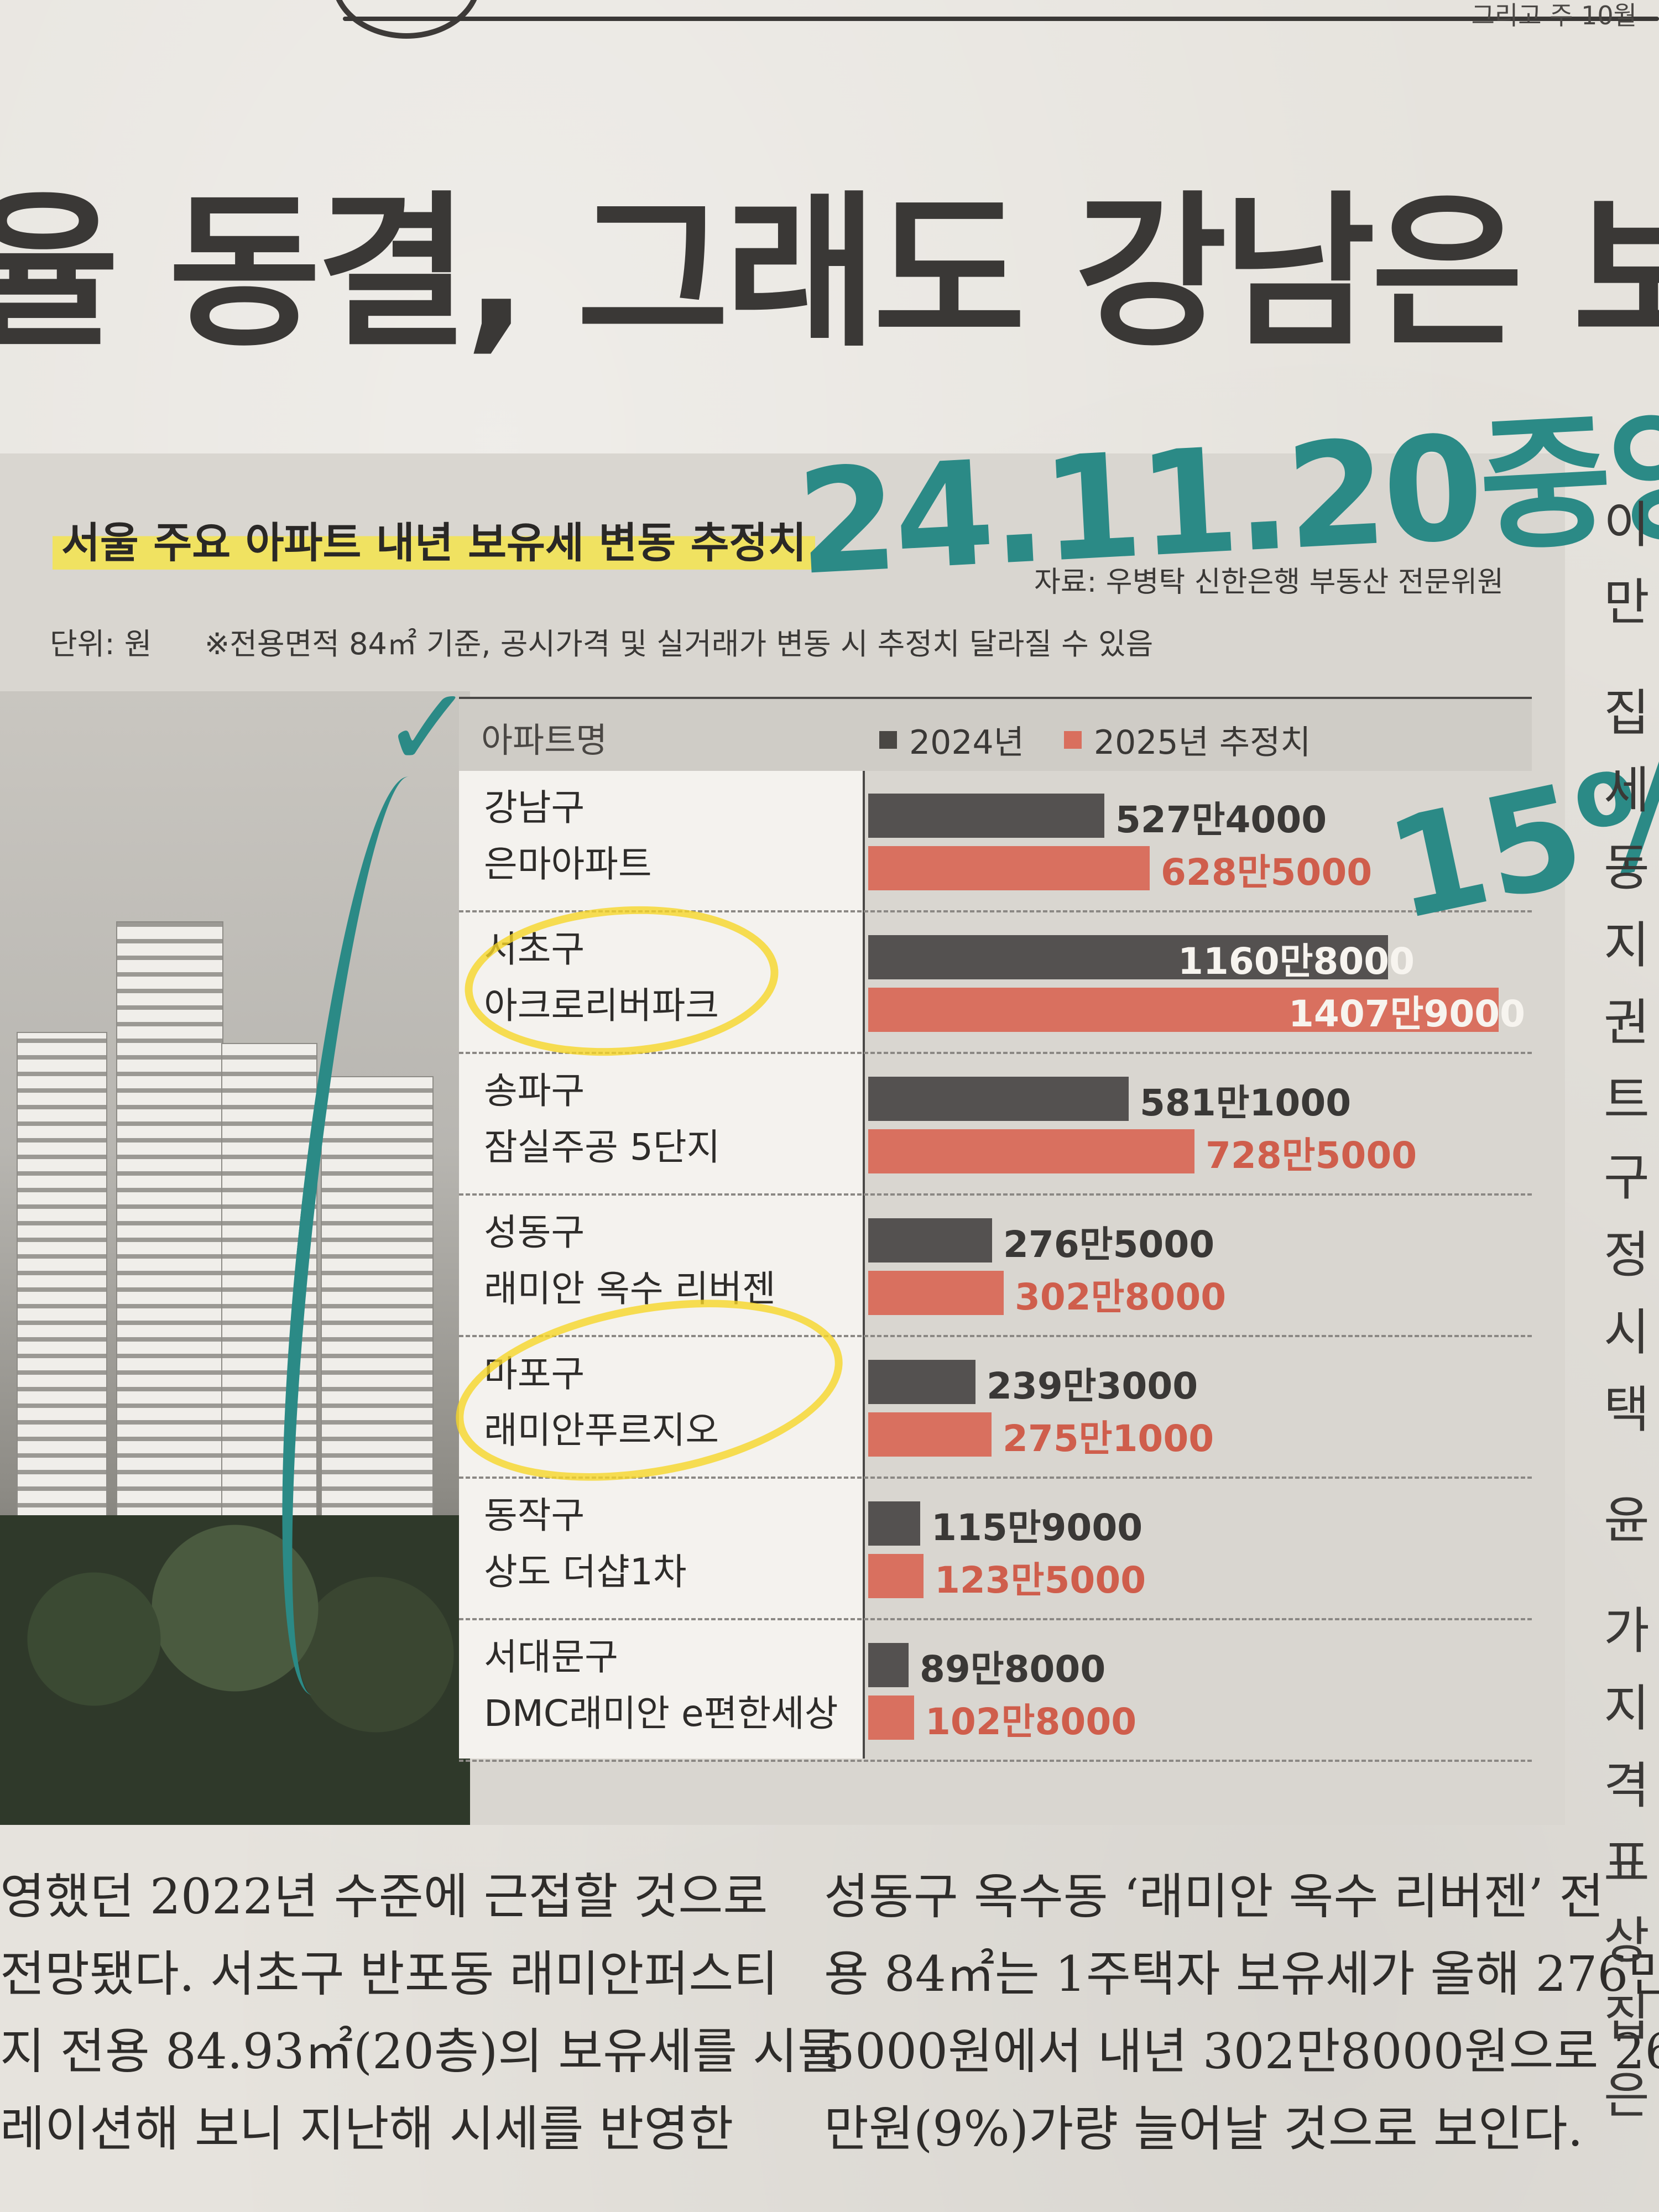 This screenshot has width=1659, height=2212. What do you see at coordinates (661, 1686) in the screenshot?
I see `apartment-name: 서대문구 DMC래미안 e편한세상` at bounding box center [661, 1686].